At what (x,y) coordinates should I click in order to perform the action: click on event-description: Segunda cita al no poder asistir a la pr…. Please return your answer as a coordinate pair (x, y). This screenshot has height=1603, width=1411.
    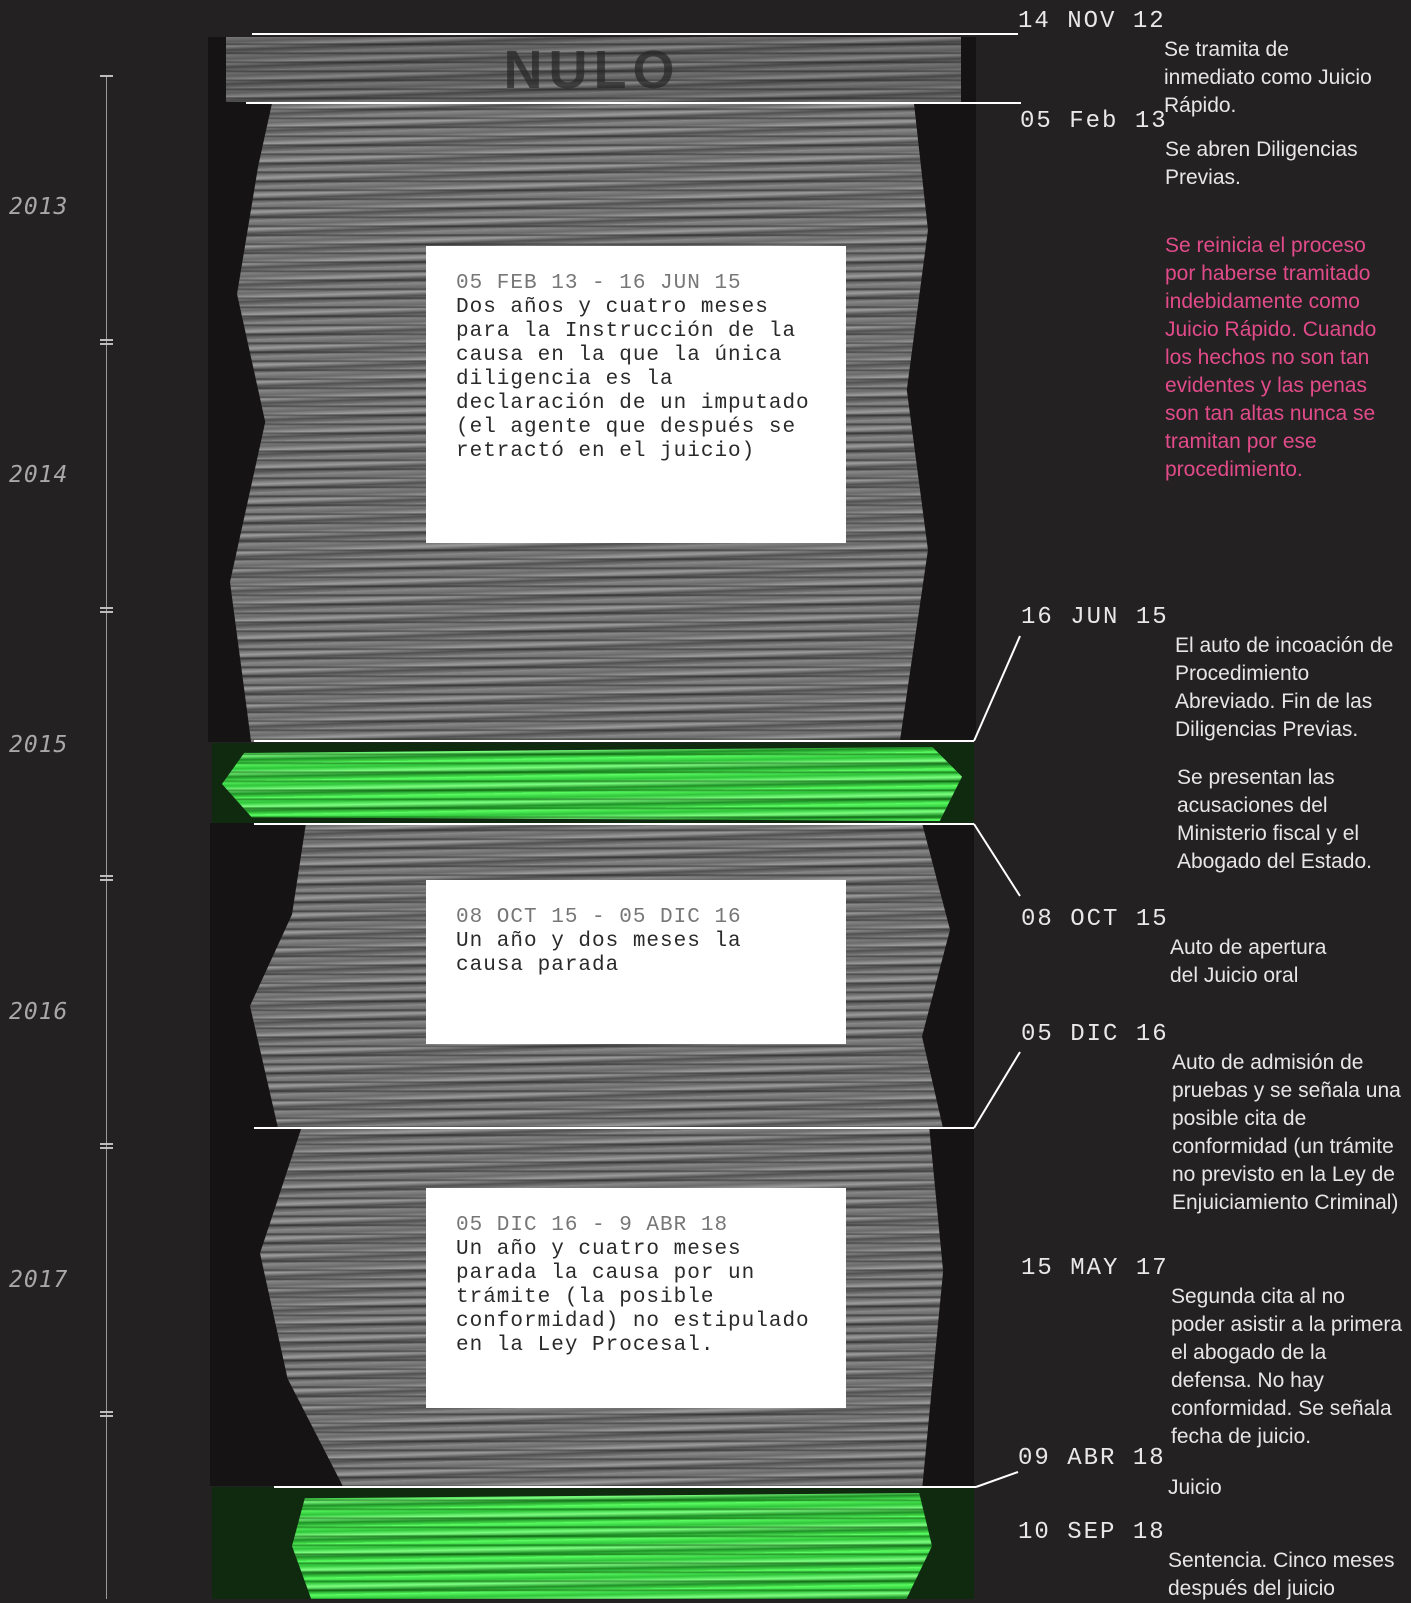
    Looking at the image, I should click on (1287, 1366).